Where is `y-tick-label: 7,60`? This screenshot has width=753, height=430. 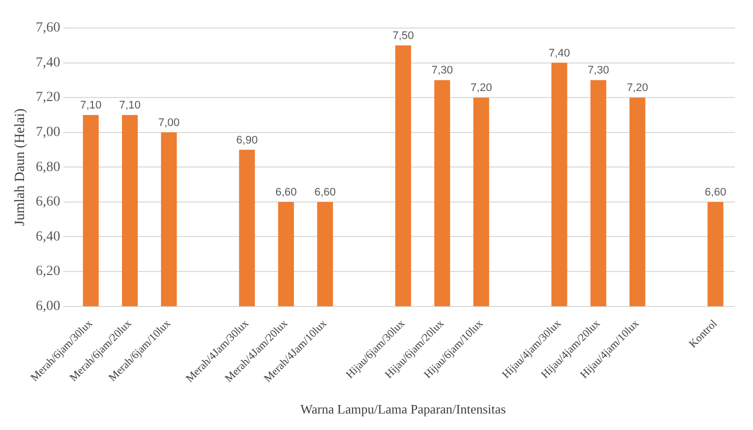 y-tick-label: 7,60 is located at coordinates (48, 28).